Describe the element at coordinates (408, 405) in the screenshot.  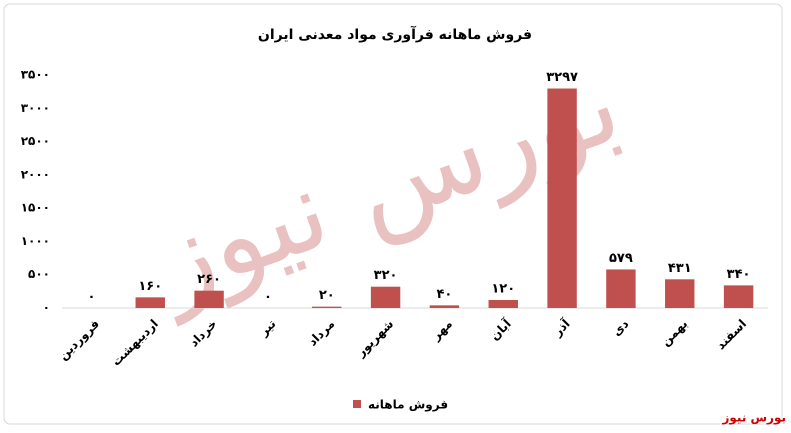
I see `legend-label: فروش ماهانه` at that location.